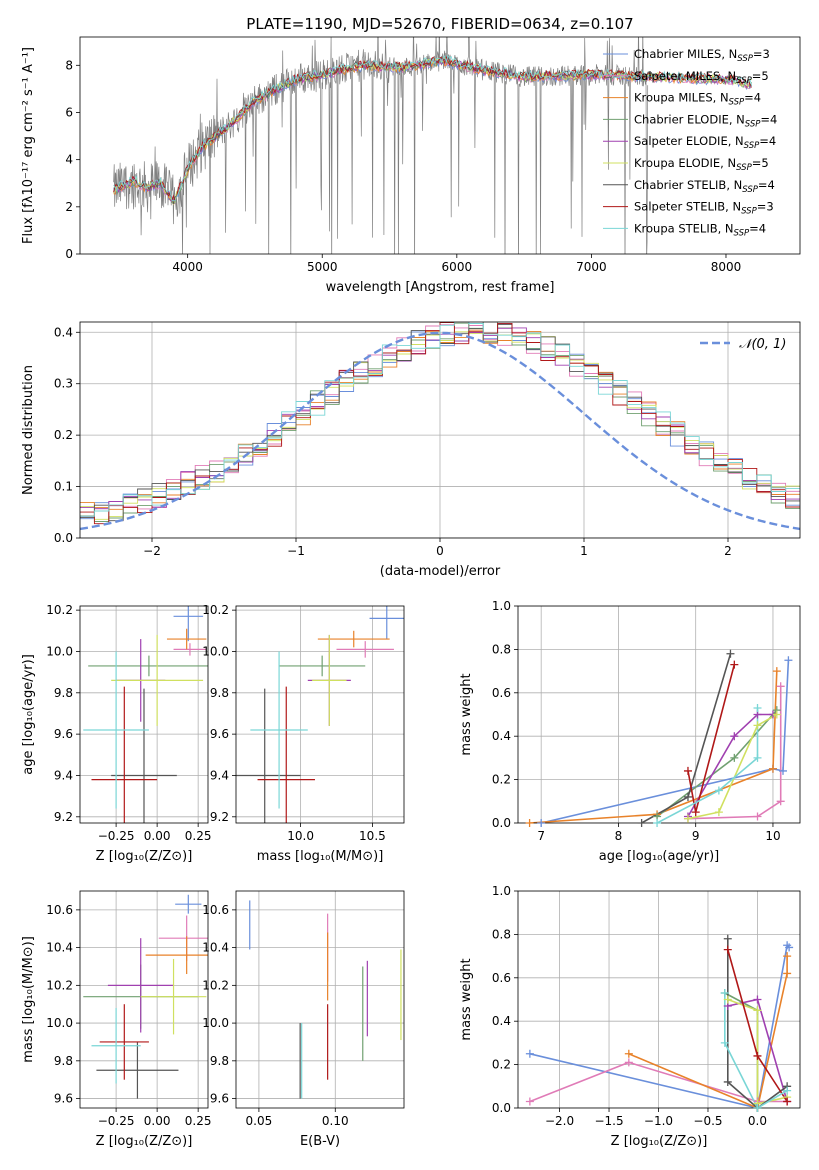 Image resolution: width=819 pixels, height=1170 pixels. Describe the element at coordinates (466, 999) in the screenshot. I see `y-axis-label: mass weight` at that location.